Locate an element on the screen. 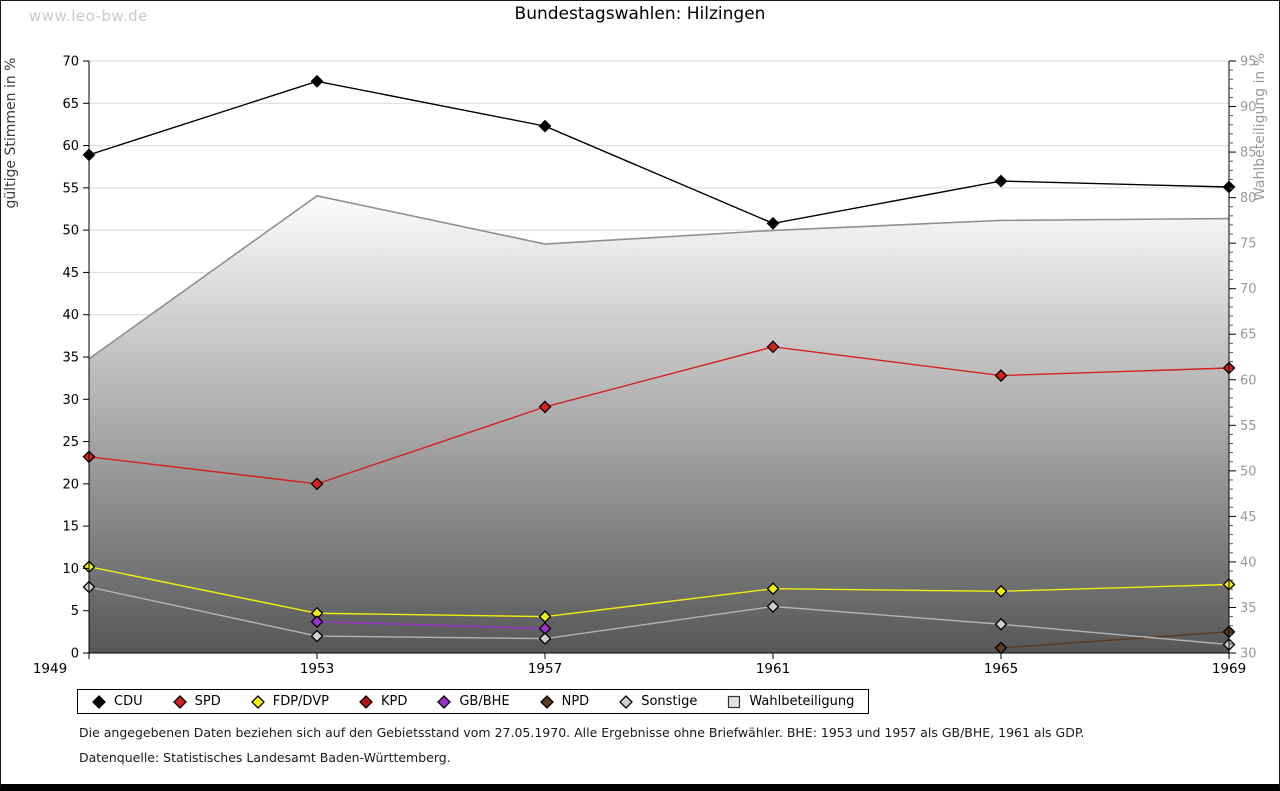  legend-label-fdp-dvp: FDP/DVP is located at coordinates (300, 701).